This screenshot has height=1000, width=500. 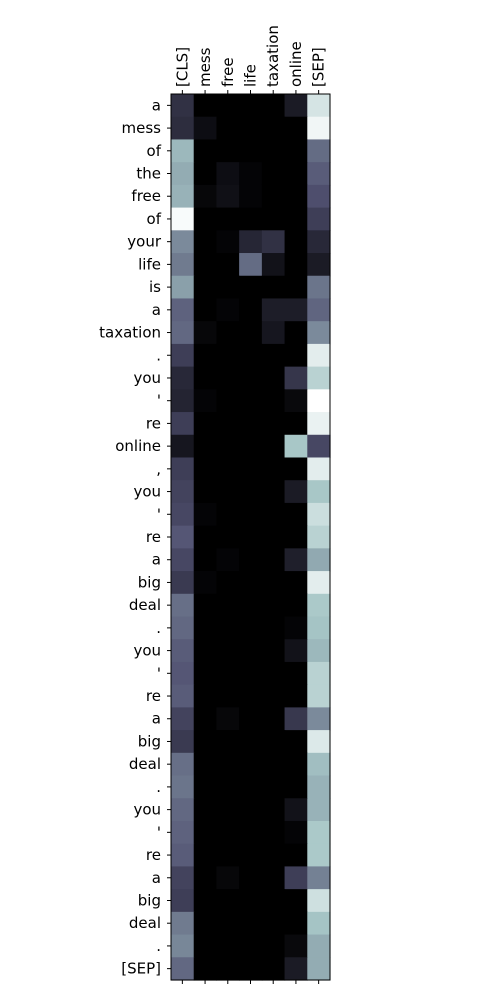 I want to click on y-tick-label: deal, so click(x=145, y=605).